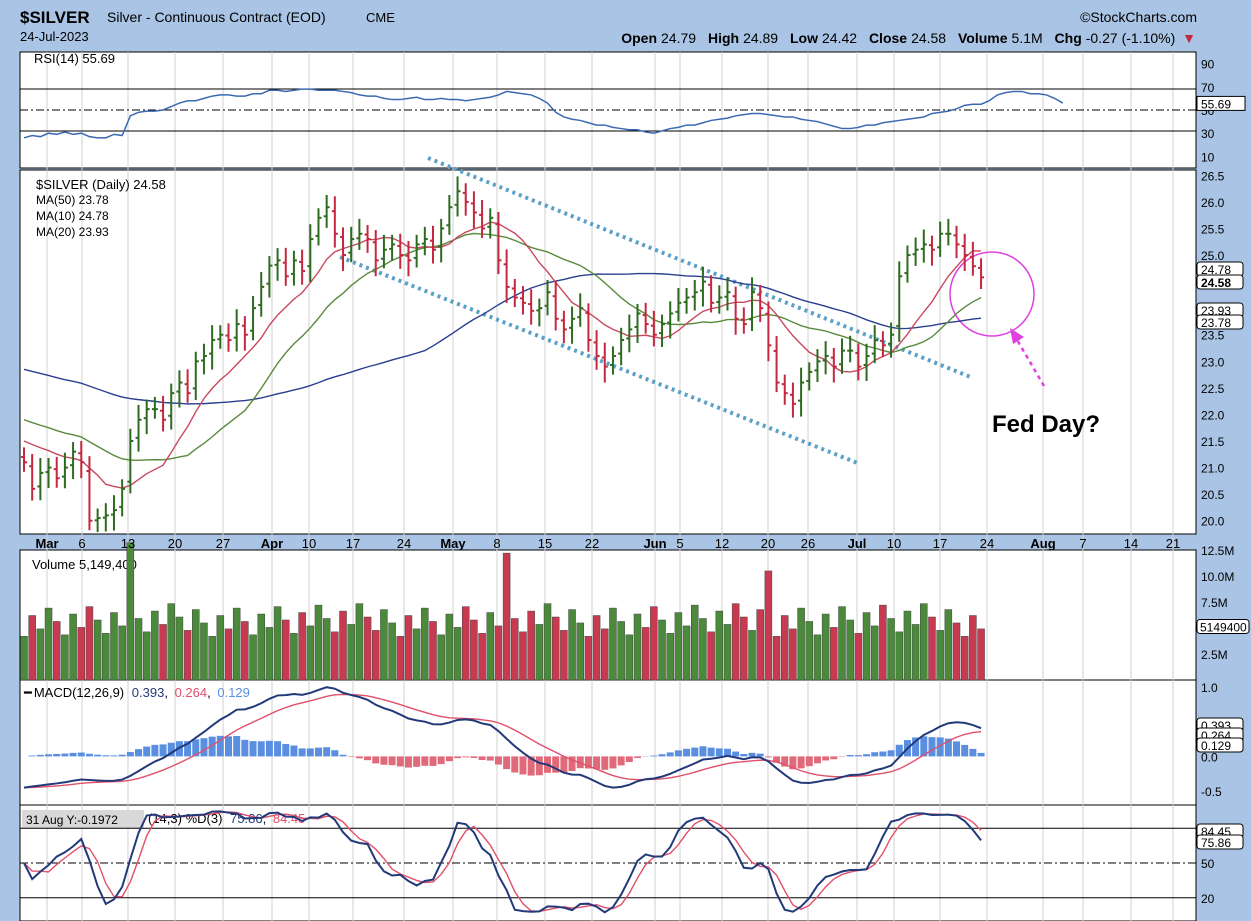 This screenshot has width=1251, height=921. I want to click on rsi-y-tick: 10, so click(1208, 157).